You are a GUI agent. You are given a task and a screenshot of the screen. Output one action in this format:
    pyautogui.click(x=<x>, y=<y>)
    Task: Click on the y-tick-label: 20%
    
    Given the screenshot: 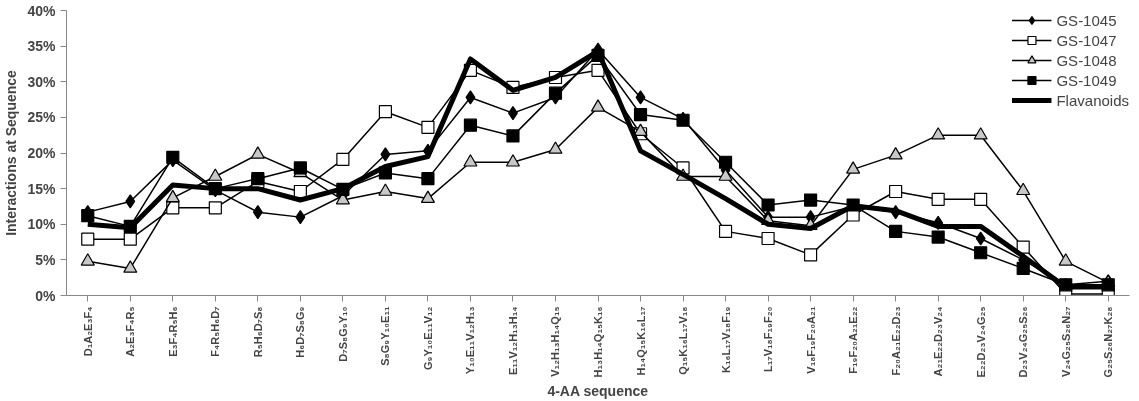 What is the action you would take?
    pyautogui.click(x=42, y=153)
    